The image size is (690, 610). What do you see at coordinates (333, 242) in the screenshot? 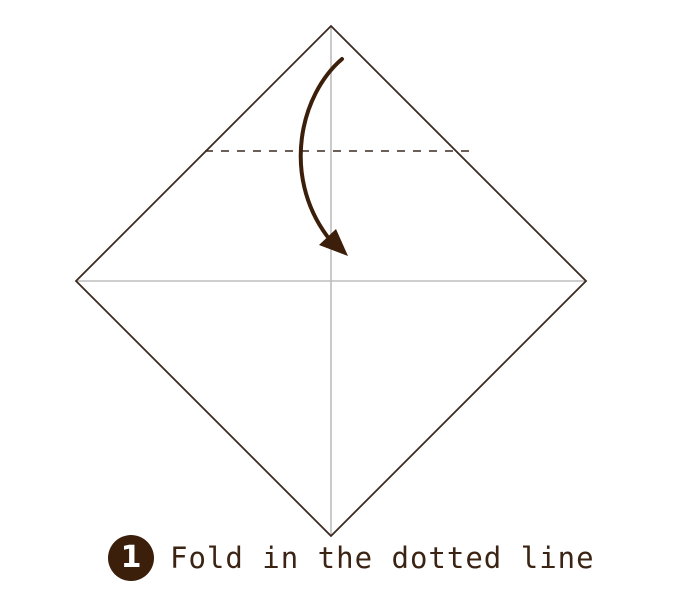
I see `arrow-head-icon` at bounding box center [333, 242].